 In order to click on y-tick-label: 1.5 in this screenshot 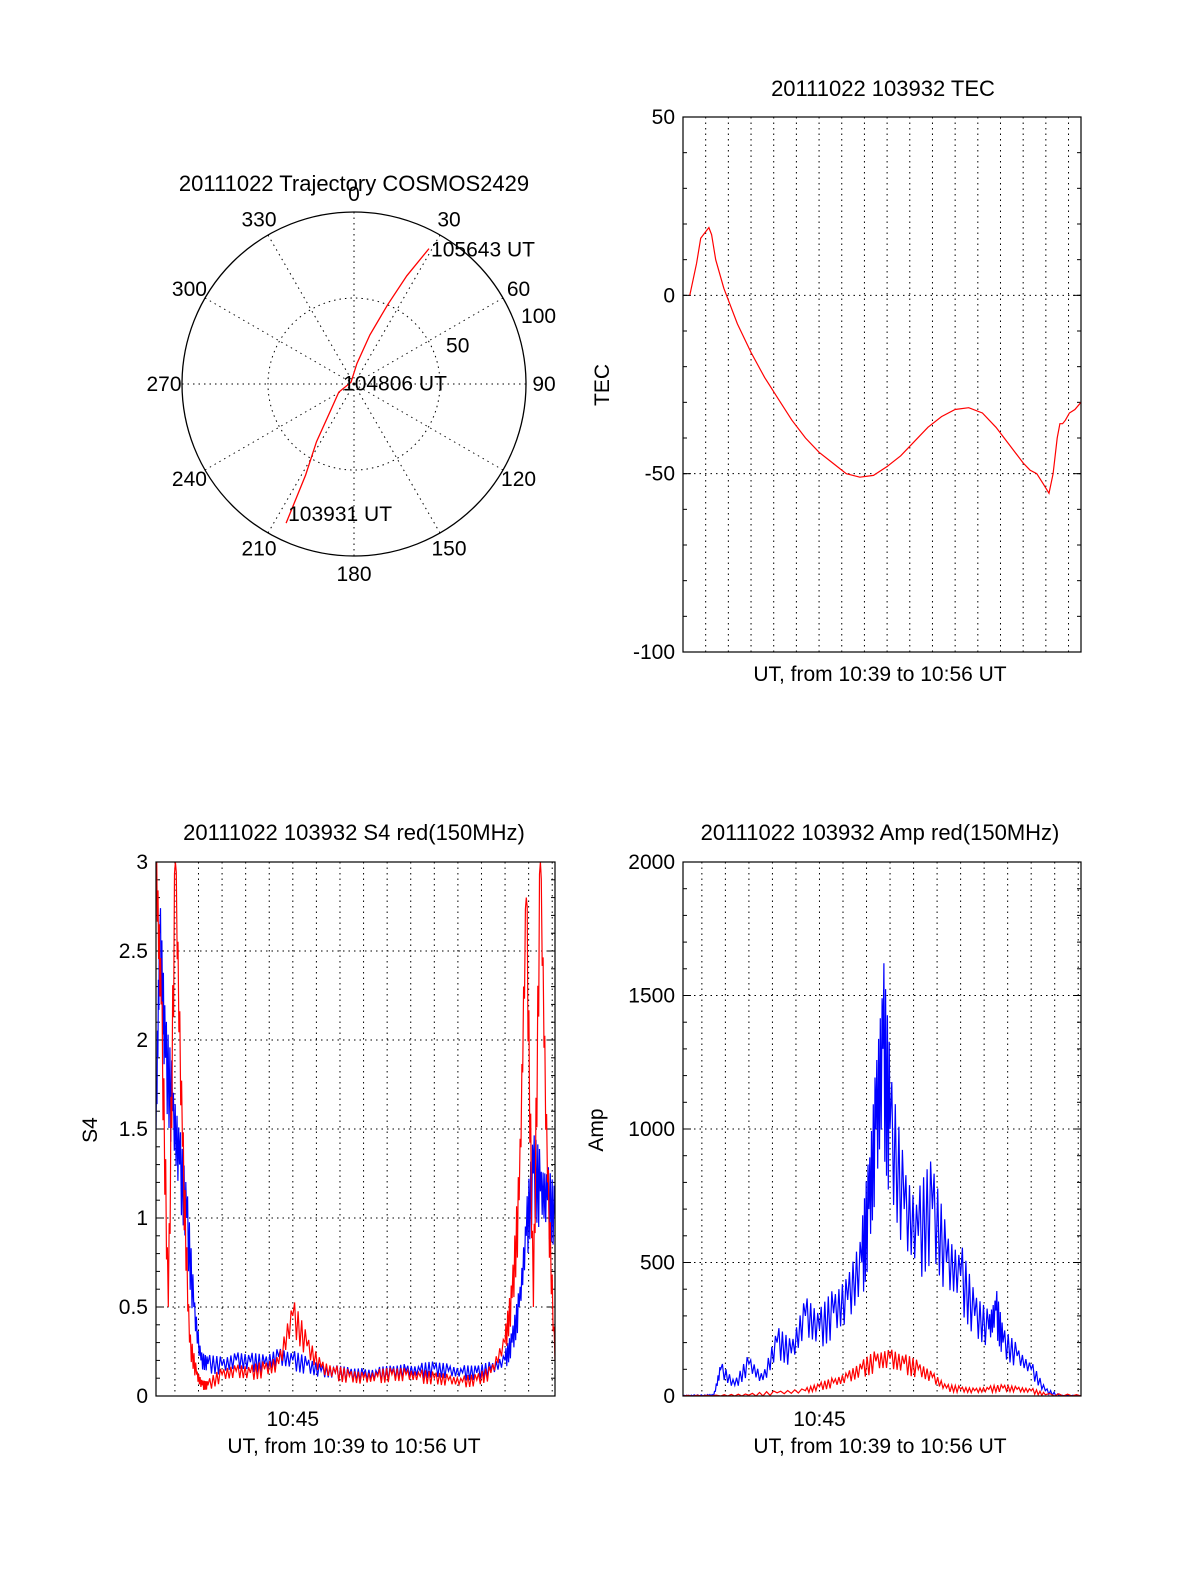, I will do `click(133, 1129)`.